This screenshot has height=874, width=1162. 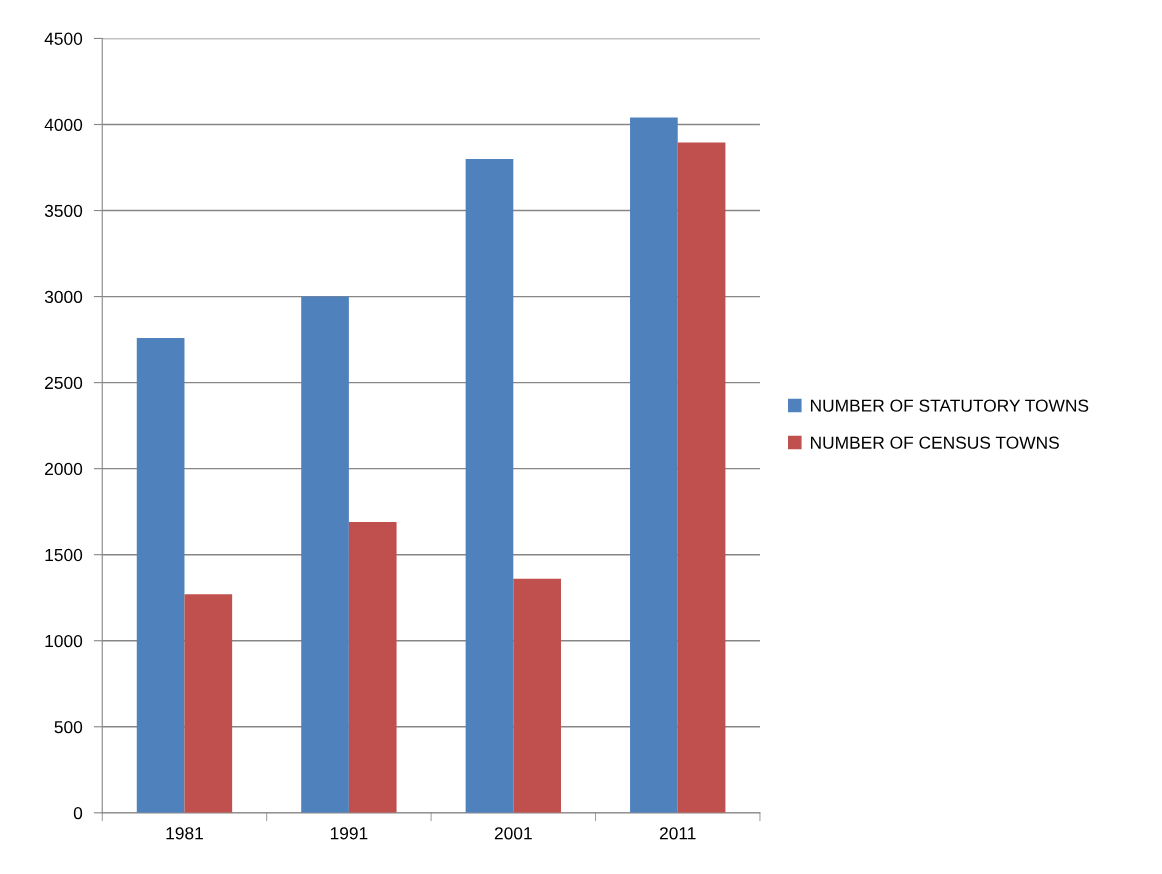 I want to click on y-tick-label: 3000, so click(x=63, y=297).